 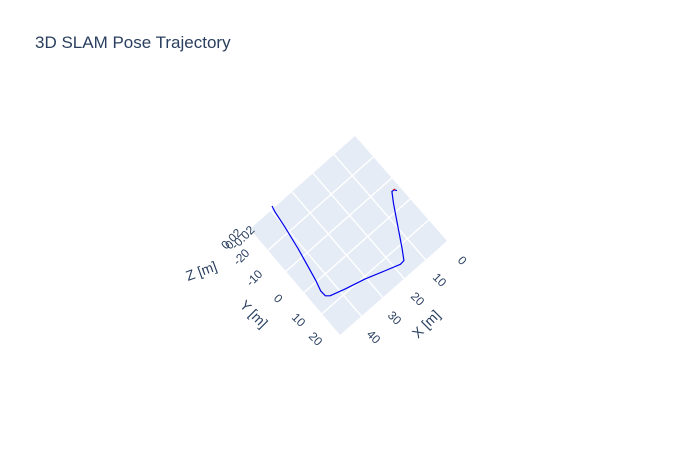 What do you see at coordinates (254, 314) in the screenshot?
I see `y-axis-title: Y [m]` at bounding box center [254, 314].